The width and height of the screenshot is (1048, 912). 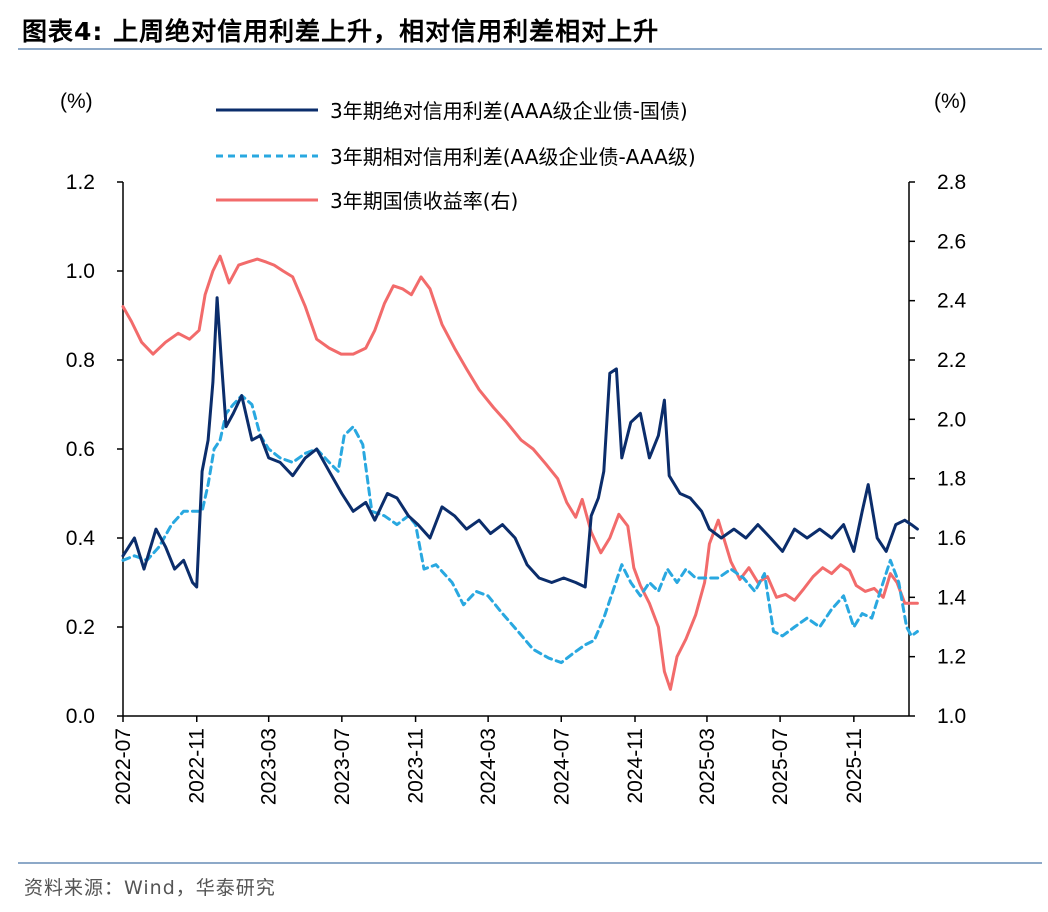 What do you see at coordinates (950, 101) in the screenshot?
I see `right-axis-unit: (%)` at bounding box center [950, 101].